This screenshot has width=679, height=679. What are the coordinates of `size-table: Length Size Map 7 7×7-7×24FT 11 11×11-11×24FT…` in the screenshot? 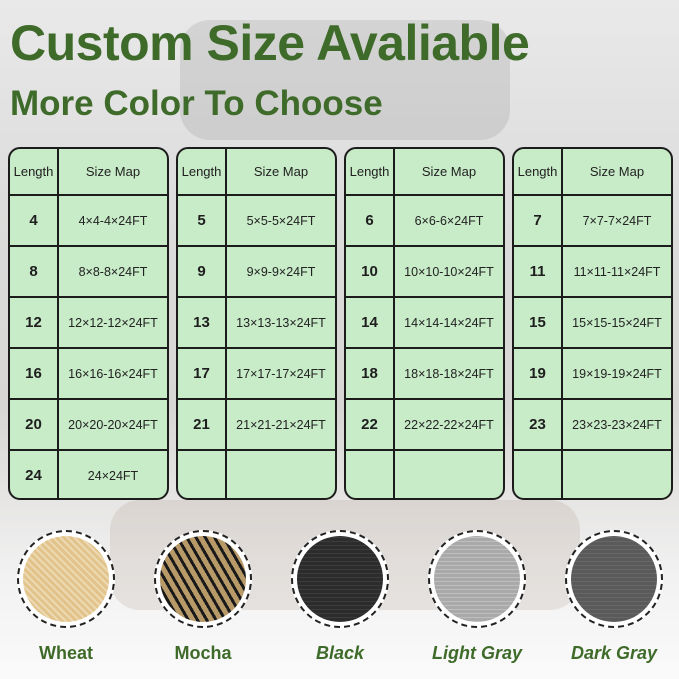 It's located at (592, 323).